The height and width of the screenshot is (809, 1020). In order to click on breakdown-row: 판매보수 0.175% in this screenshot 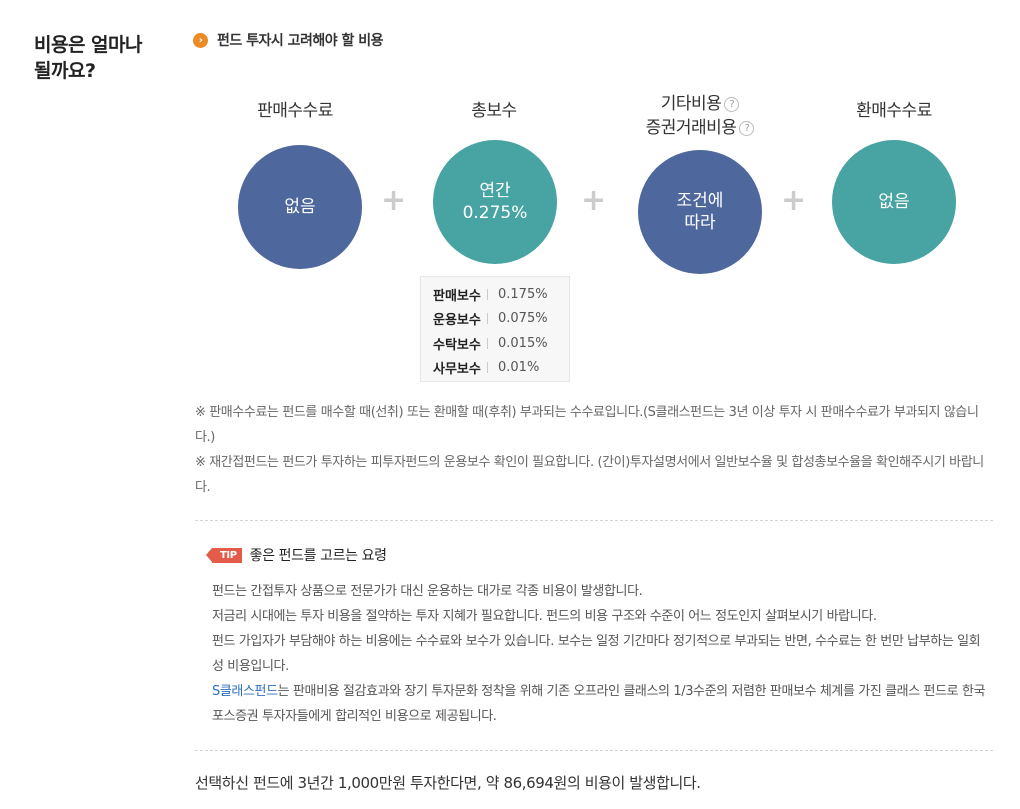, I will do `click(495, 294)`.